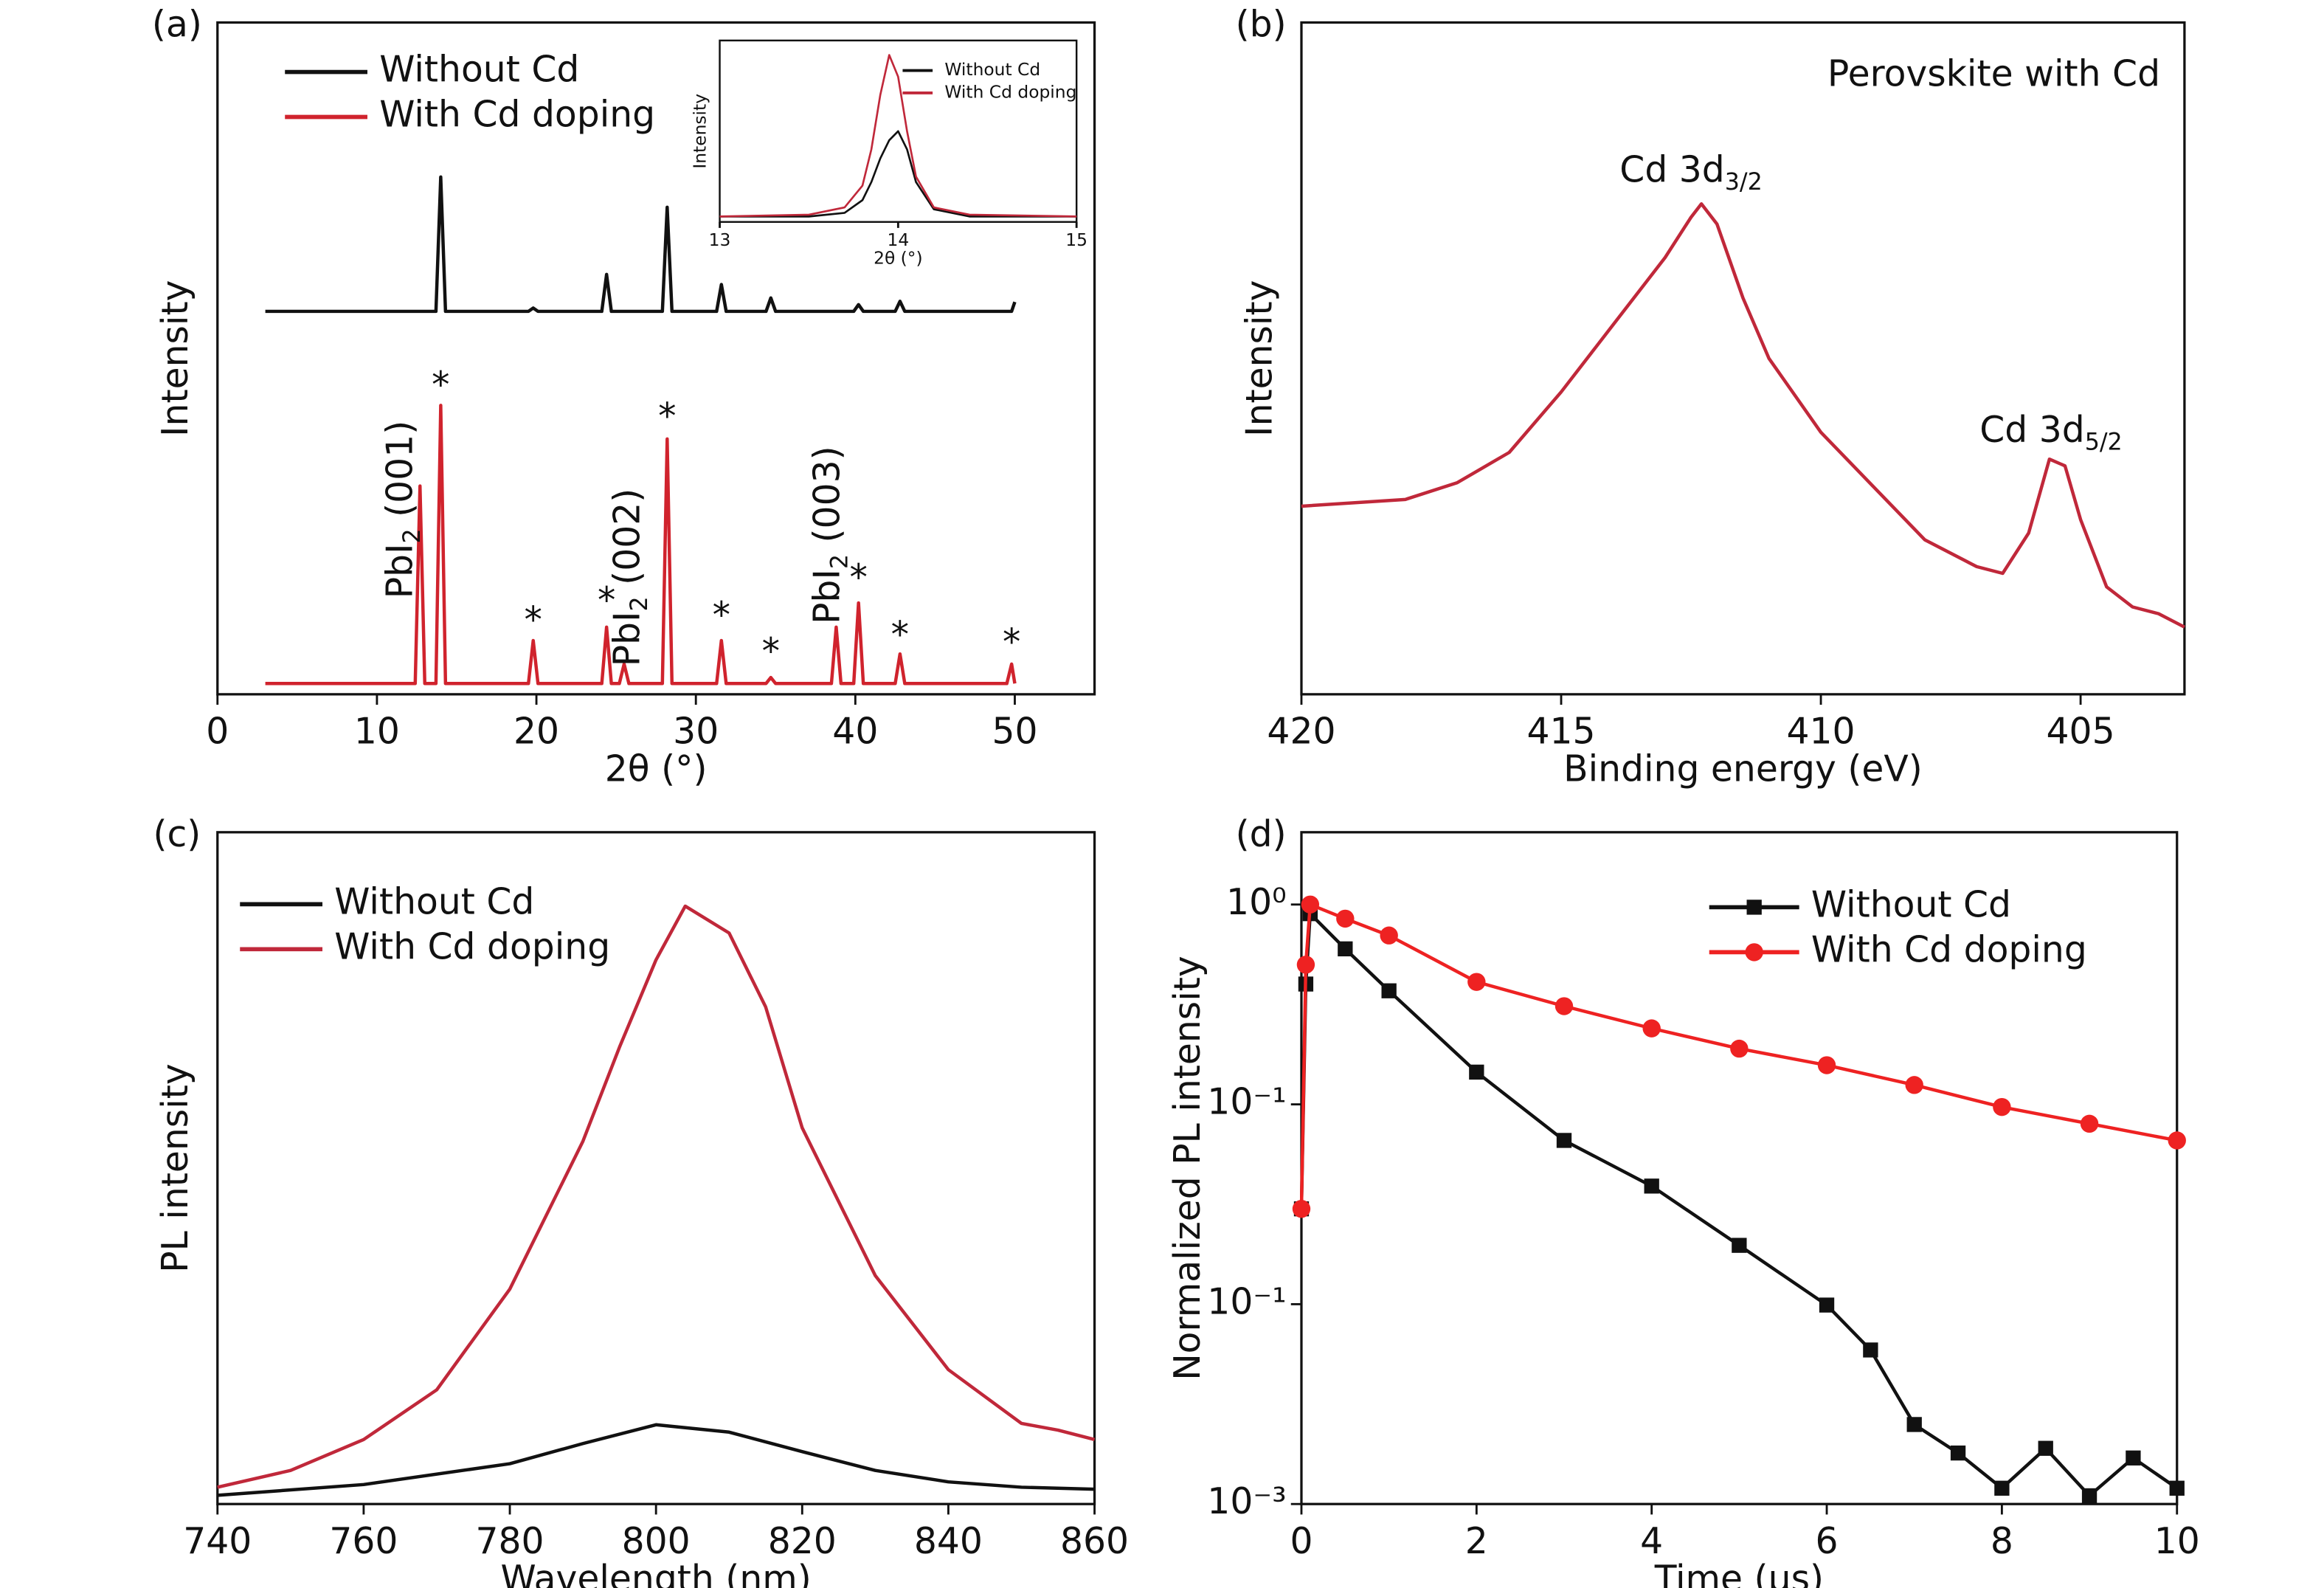 The width and height of the screenshot is (2324, 1588). I want to click on annotation: Cd 3d5/2, so click(2051, 433).